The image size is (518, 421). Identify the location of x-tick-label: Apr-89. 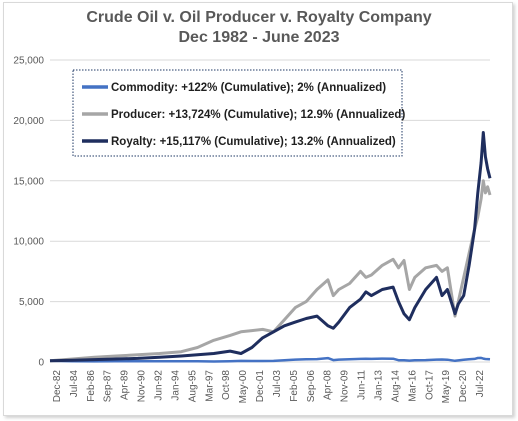
(125, 385).